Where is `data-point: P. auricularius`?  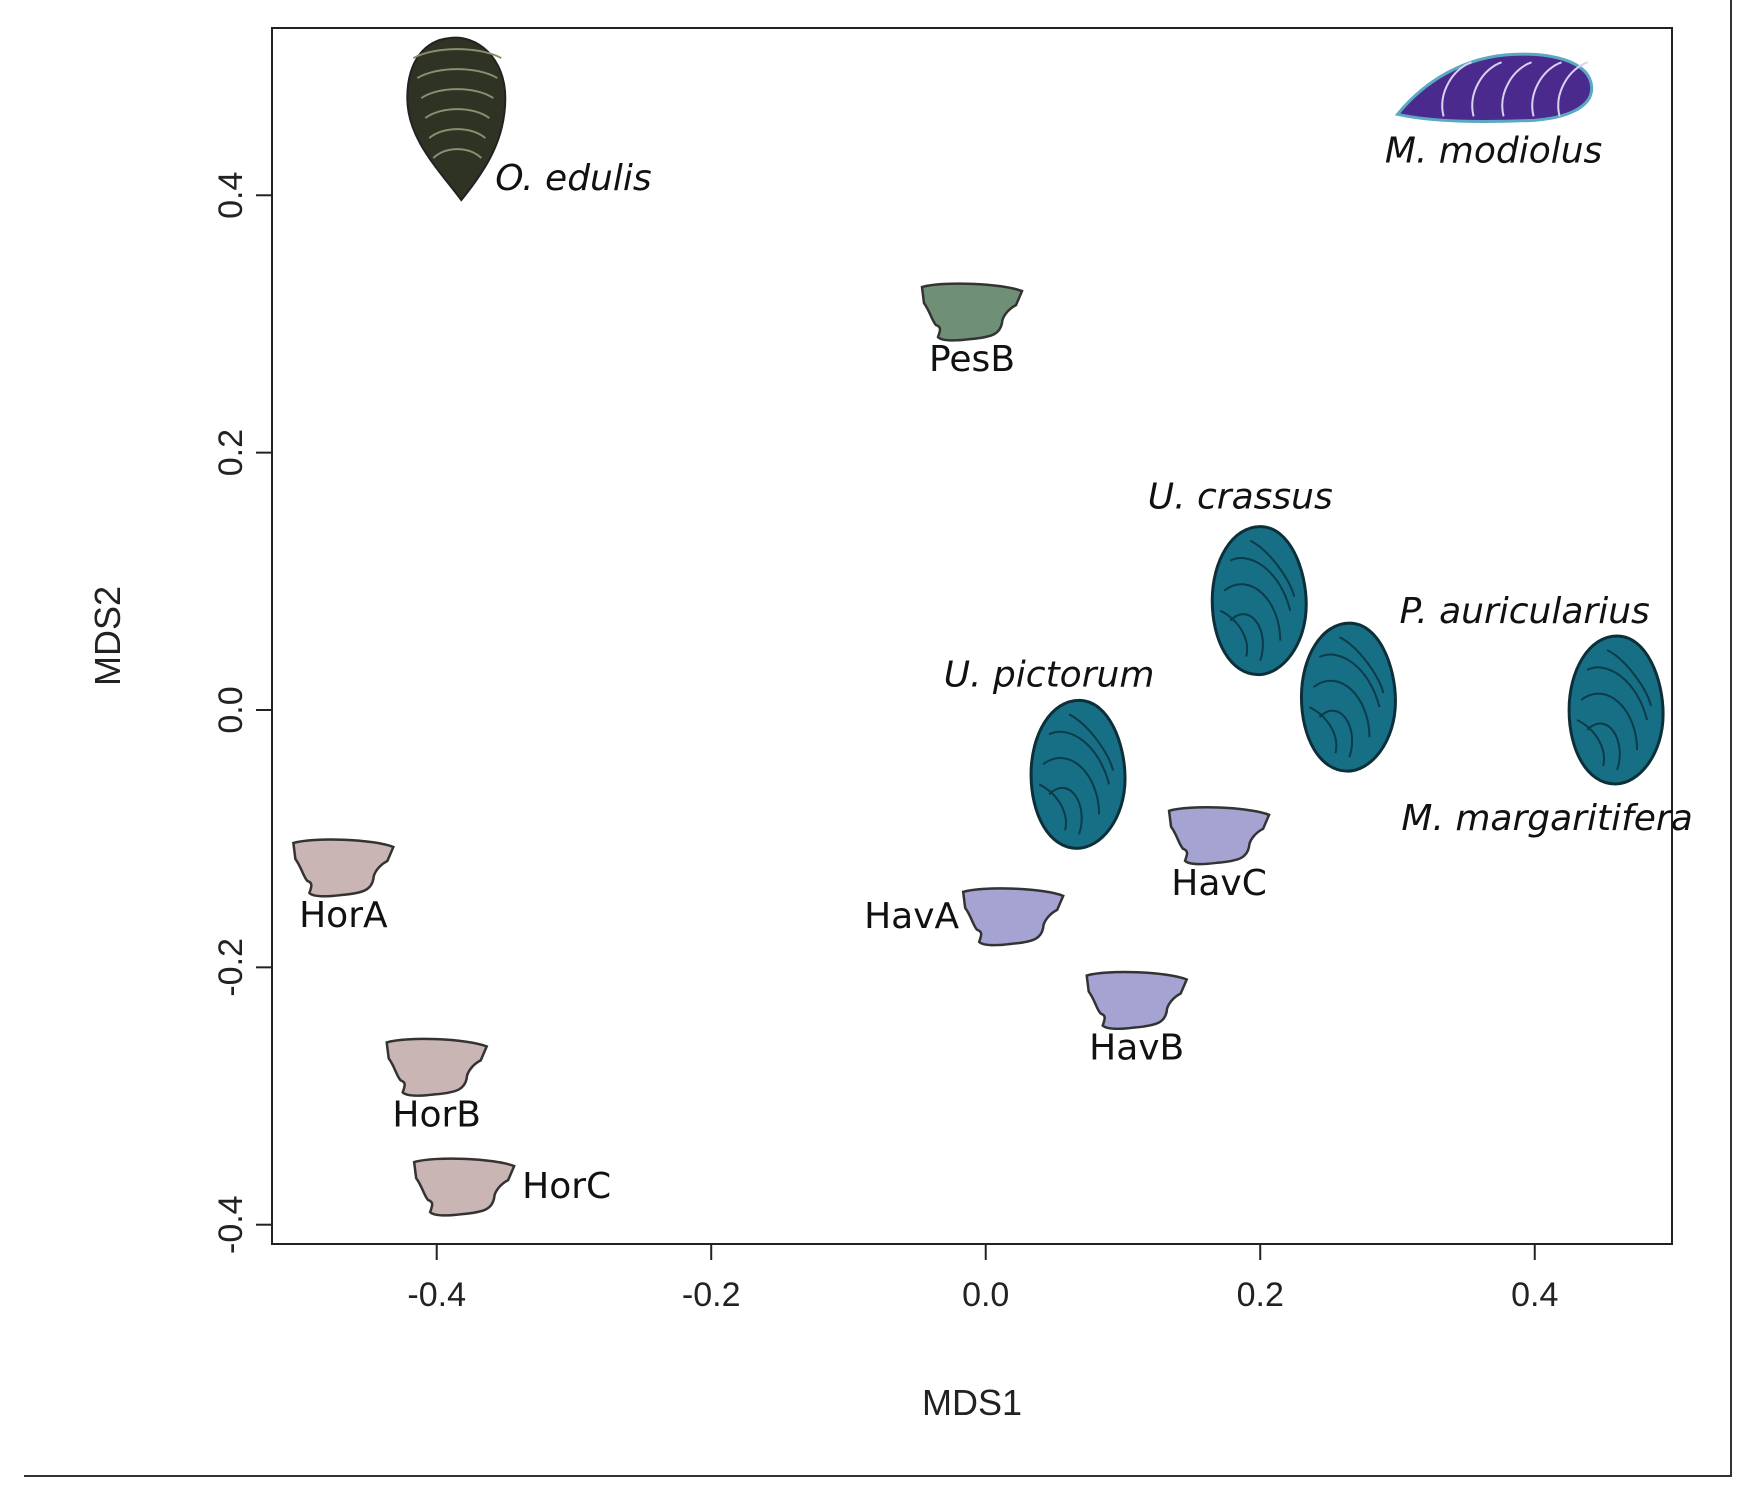 data-point: P. auricularius is located at coordinates (1474, 682).